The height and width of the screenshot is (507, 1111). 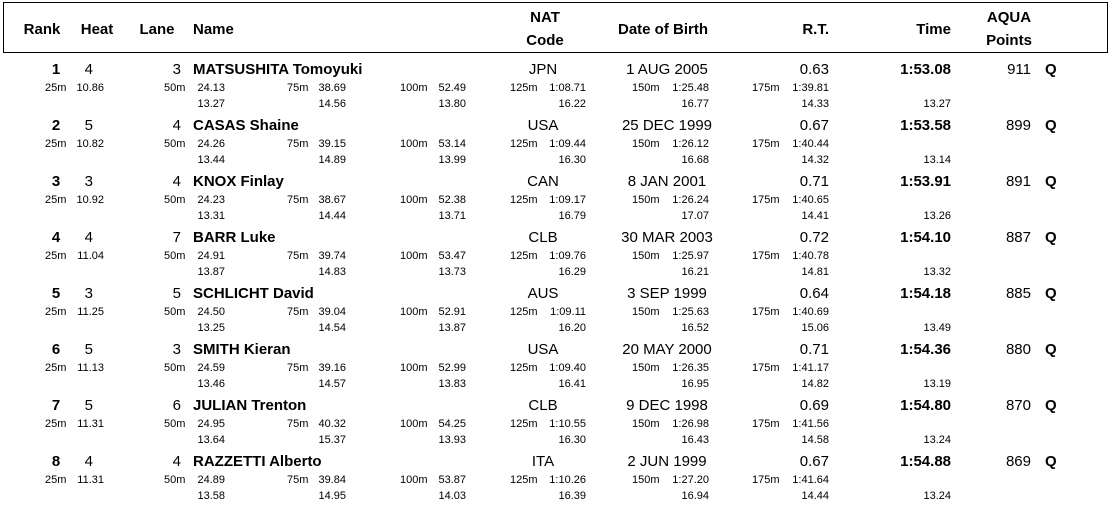 What do you see at coordinates (543, 349) in the screenshot?
I see `nat-code: USA` at bounding box center [543, 349].